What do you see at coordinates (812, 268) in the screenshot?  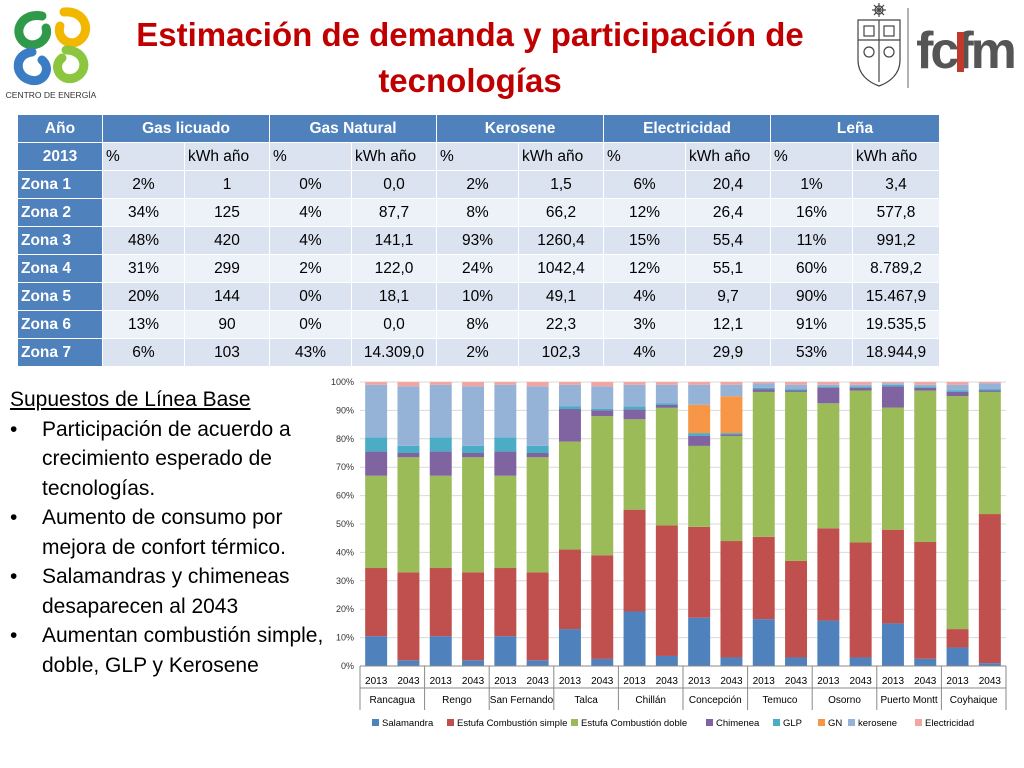 I see `table-cell: 60%` at bounding box center [812, 268].